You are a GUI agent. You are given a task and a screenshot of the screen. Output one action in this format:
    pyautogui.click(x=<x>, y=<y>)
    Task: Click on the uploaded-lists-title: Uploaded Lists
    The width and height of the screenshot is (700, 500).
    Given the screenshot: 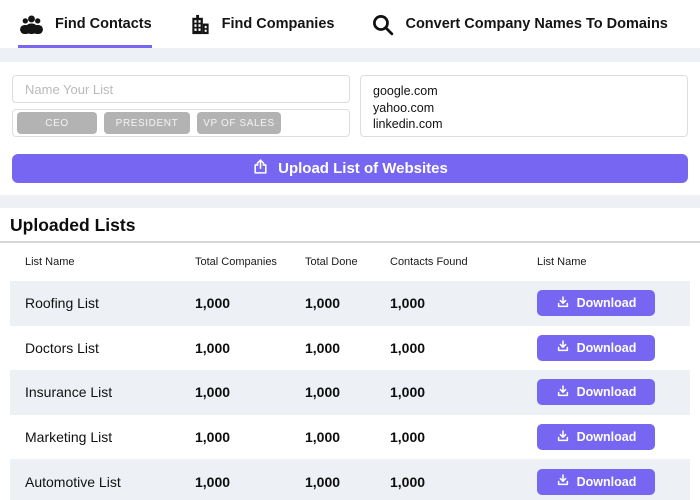 What is the action you would take?
    pyautogui.click(x=73, y=225)
    